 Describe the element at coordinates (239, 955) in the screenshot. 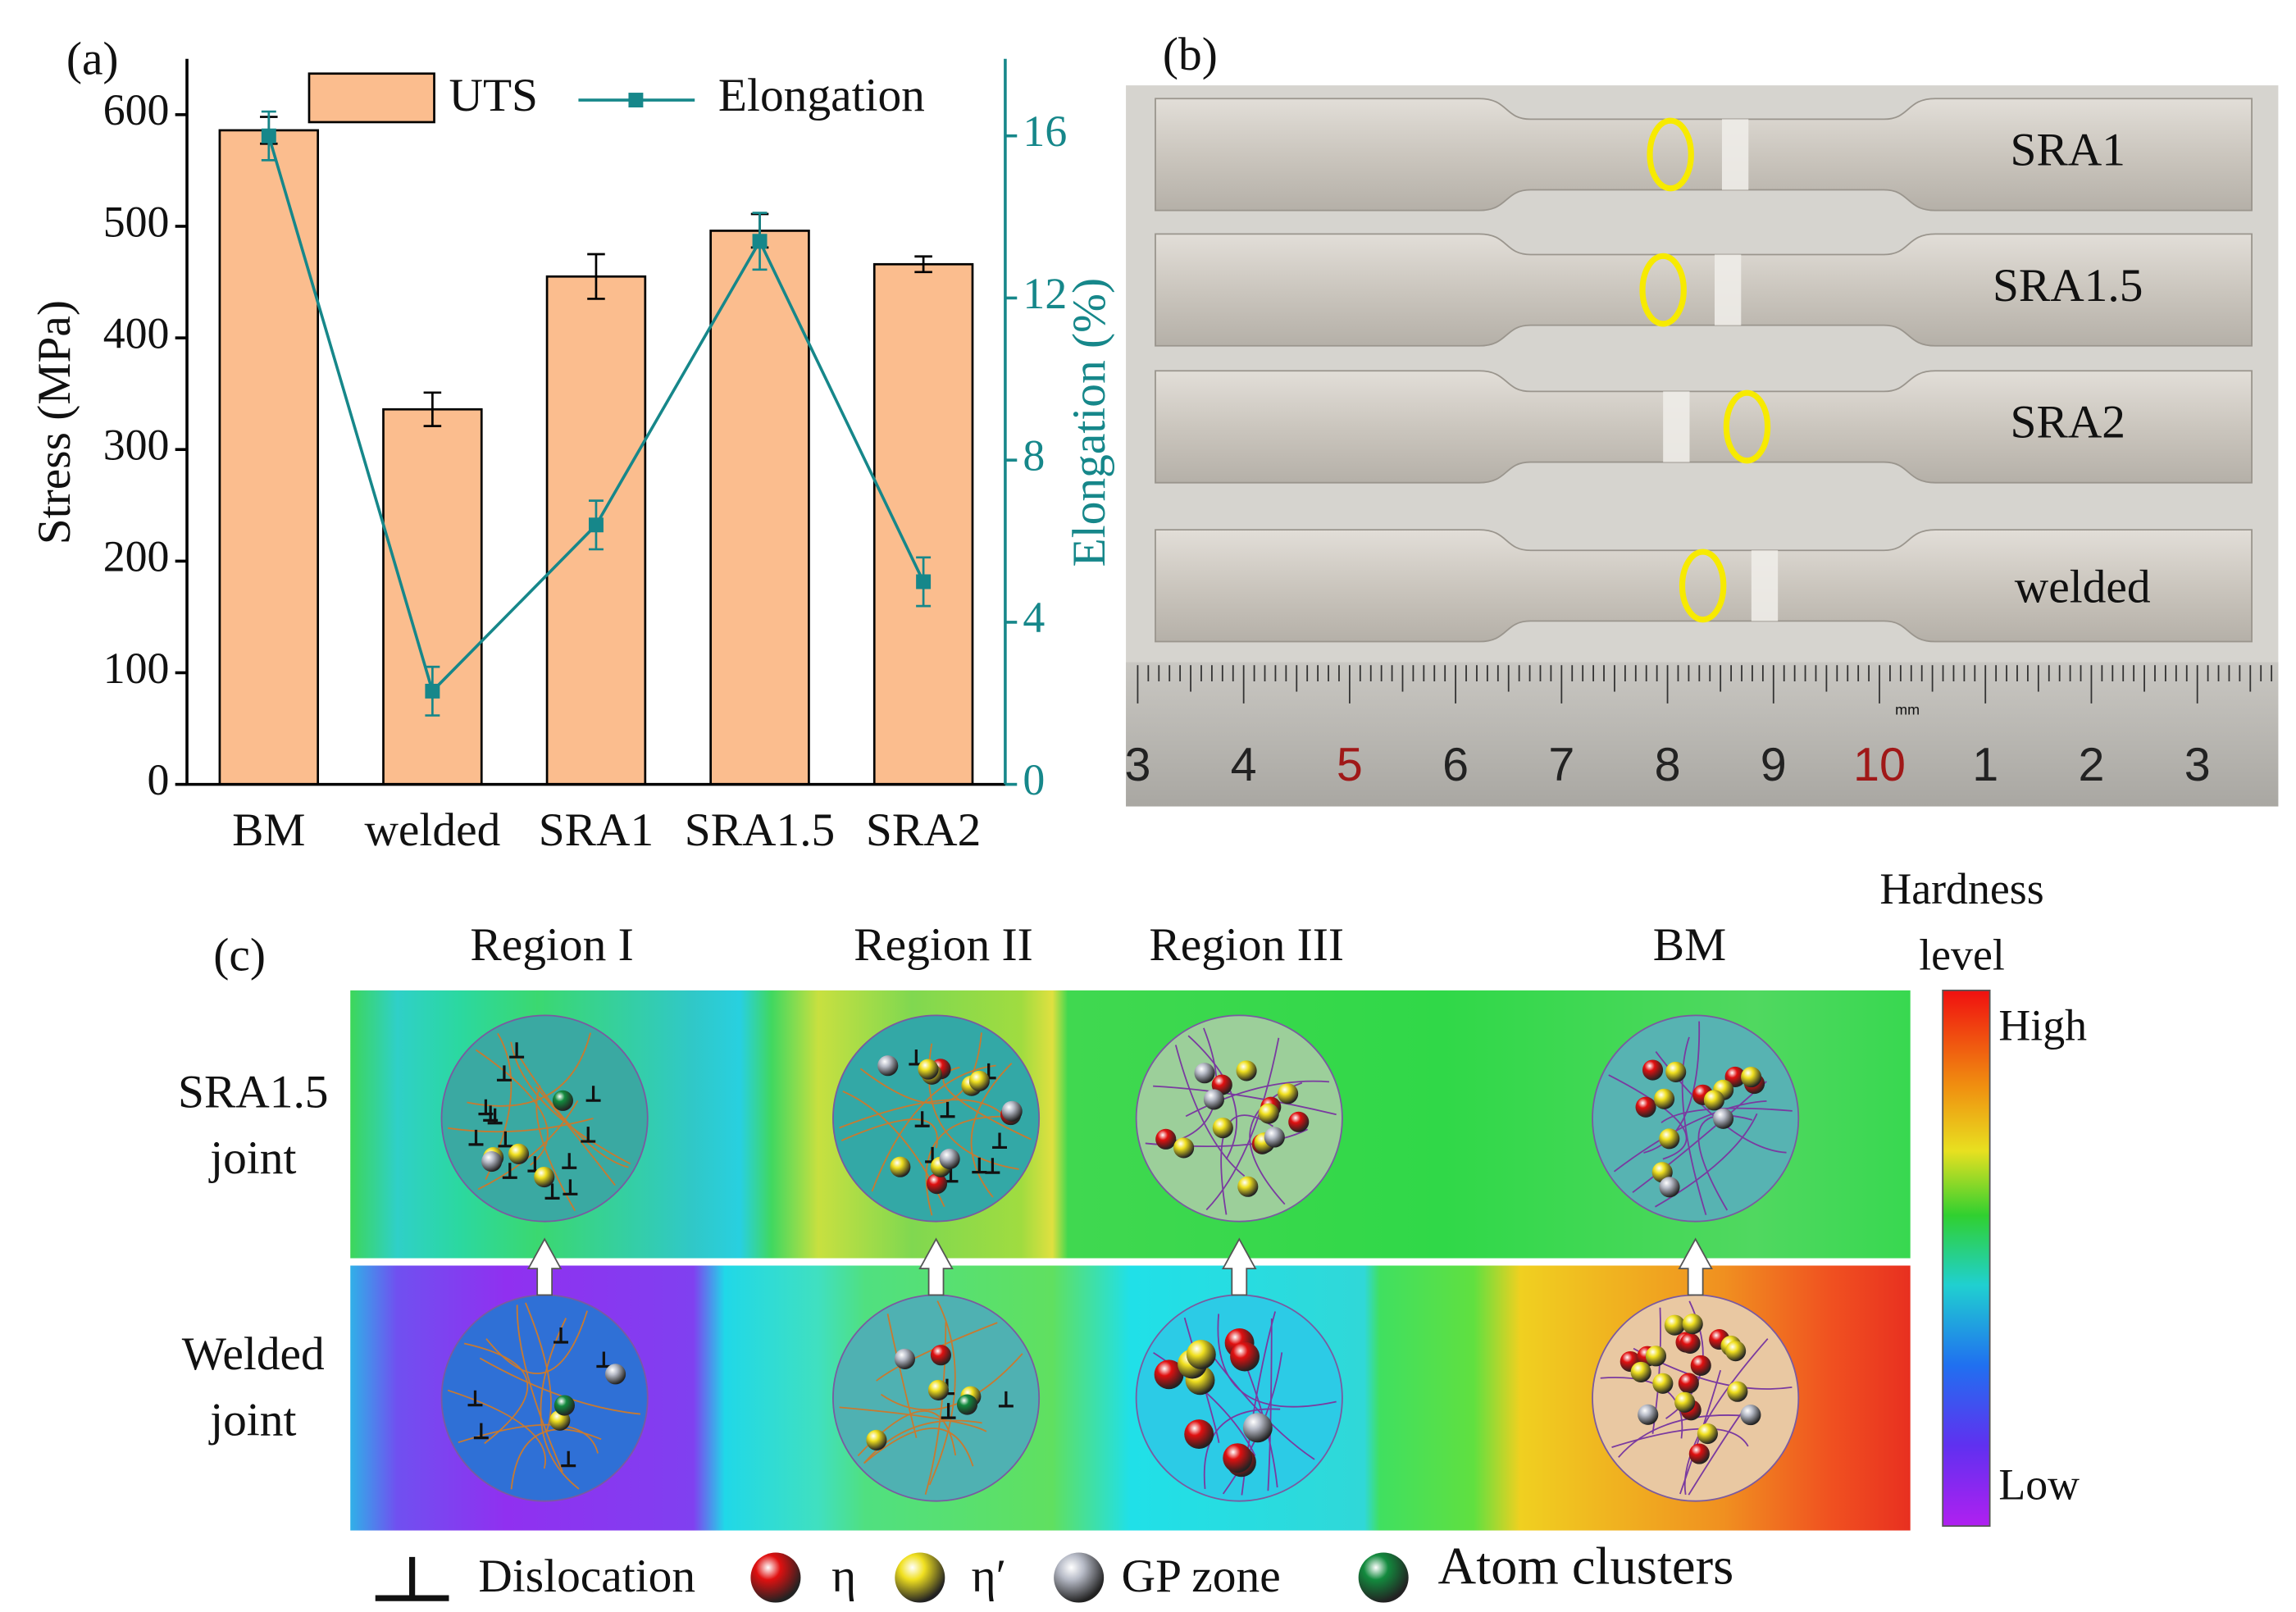

I see `panel-label: (c)` at that location.